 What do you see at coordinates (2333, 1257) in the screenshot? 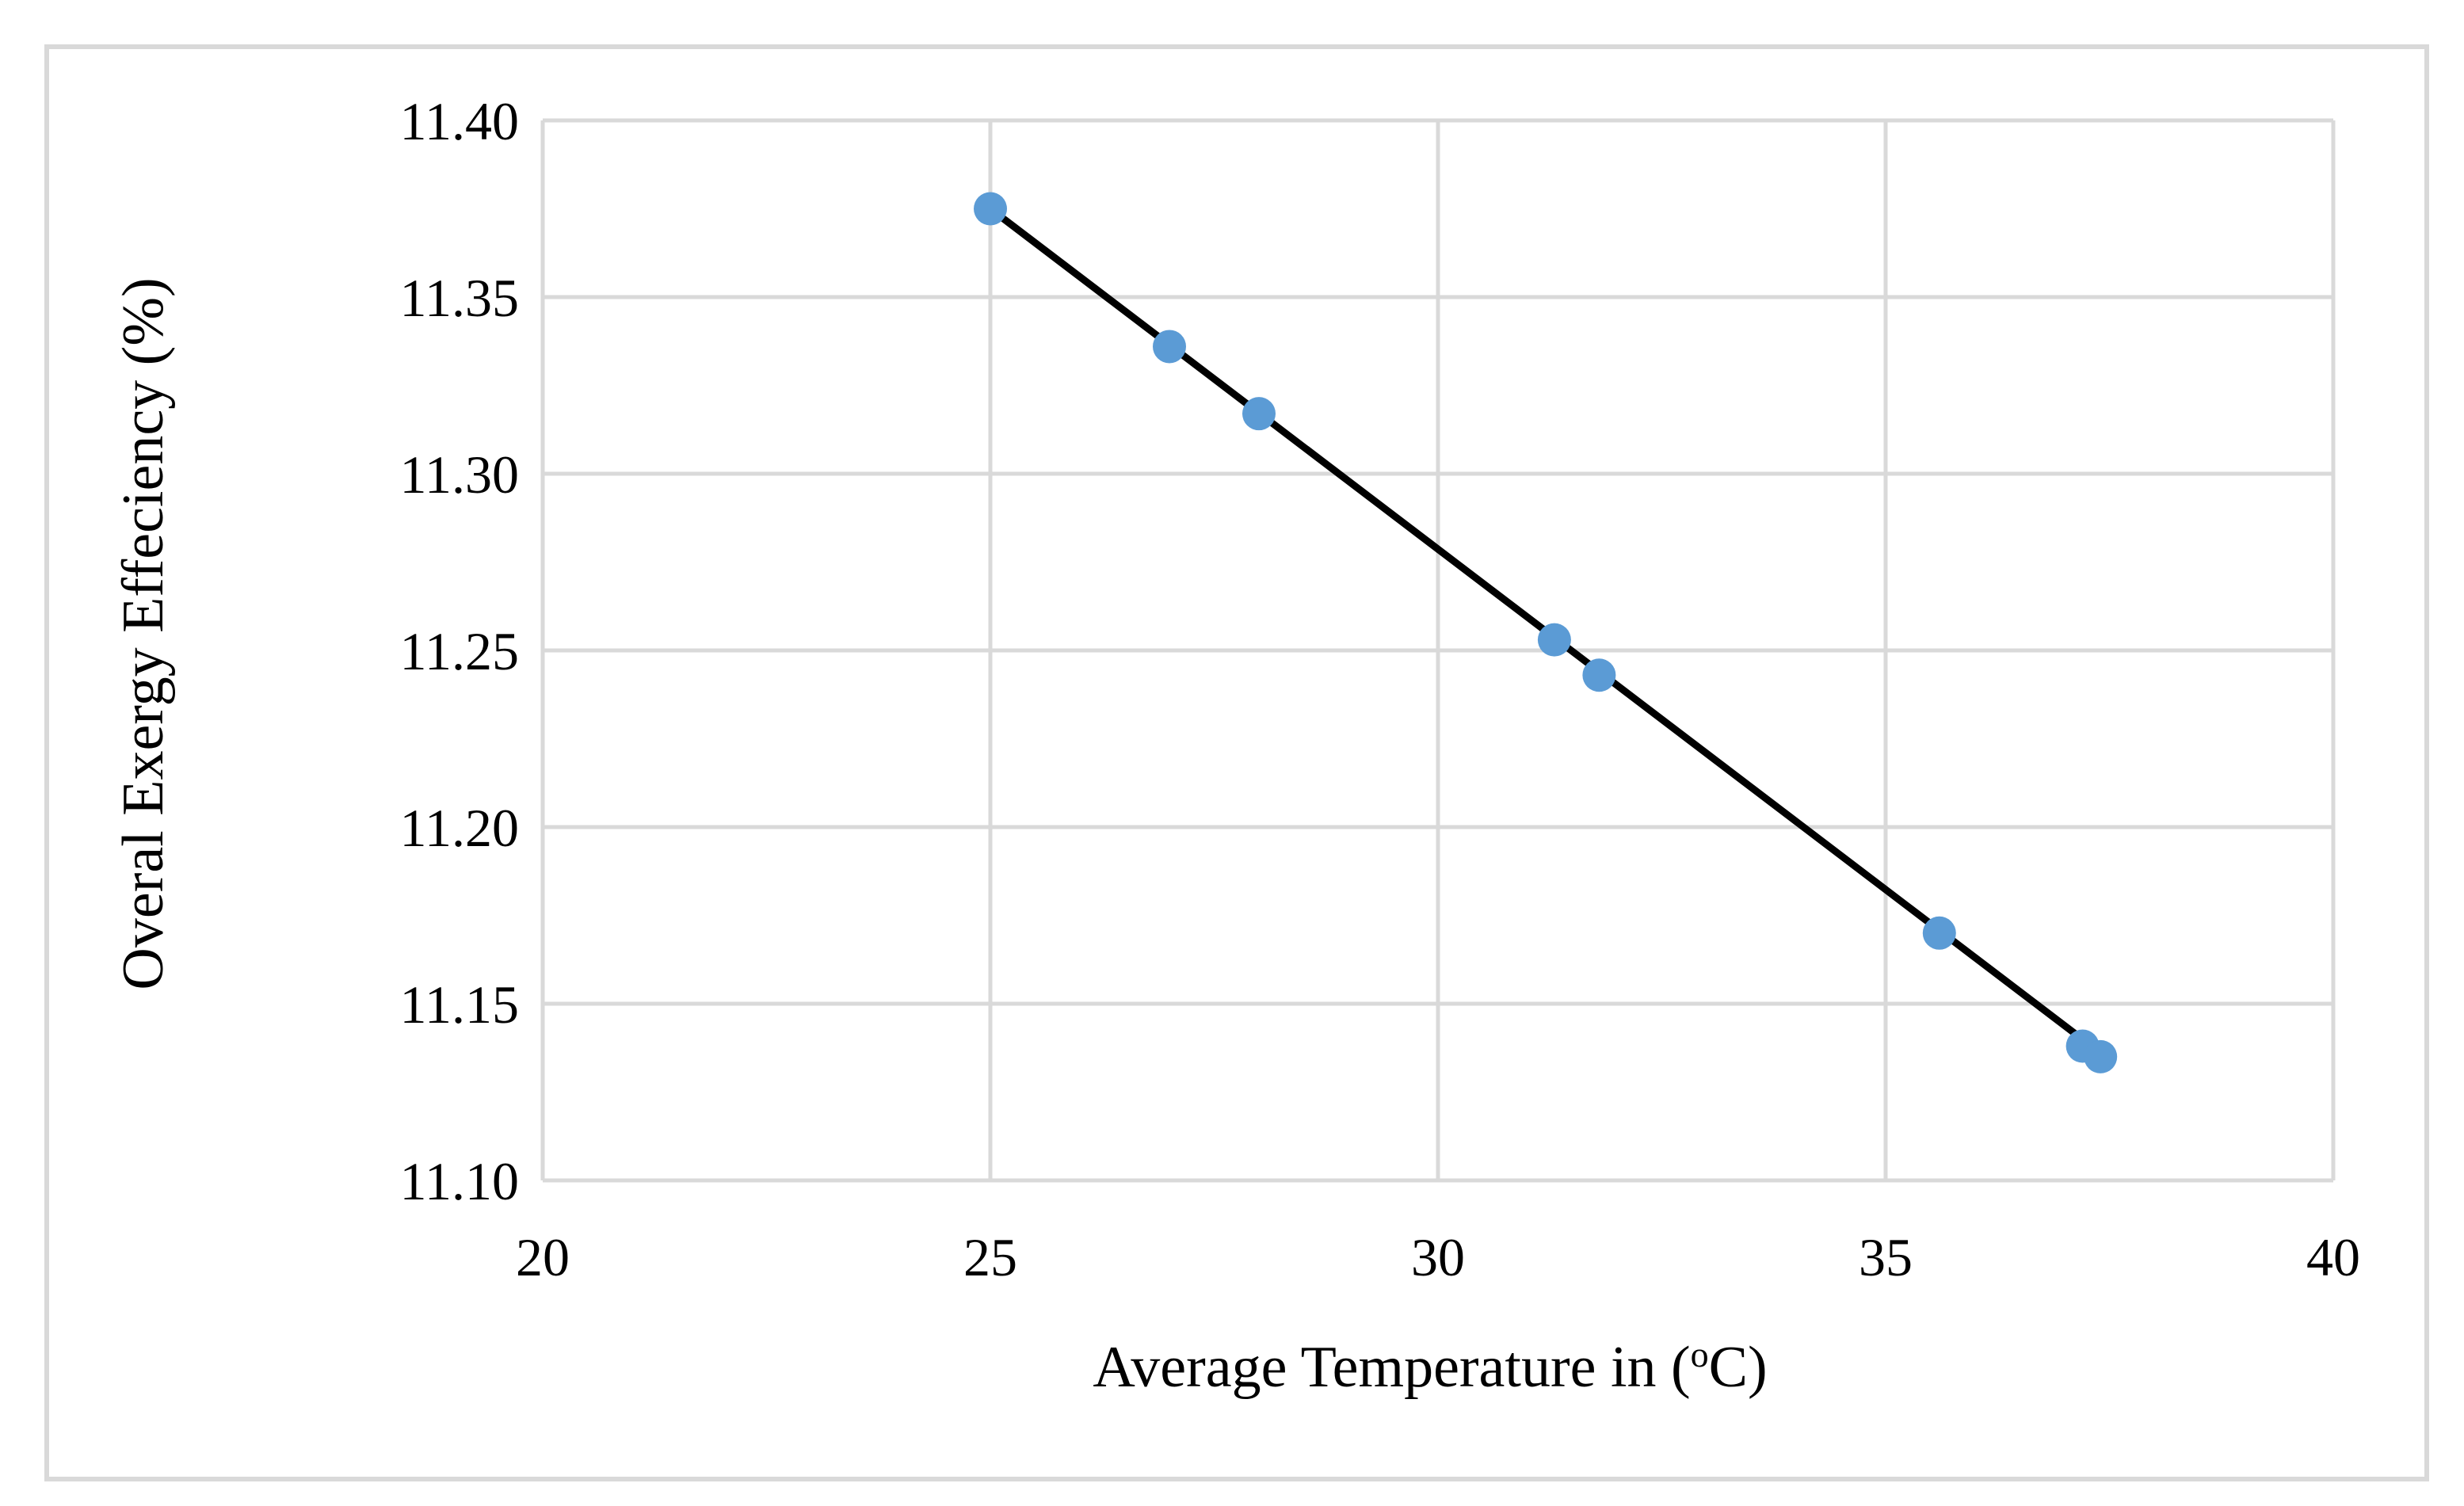
I see `x-tick-label: 40` at bounding box center [2333, 1257].